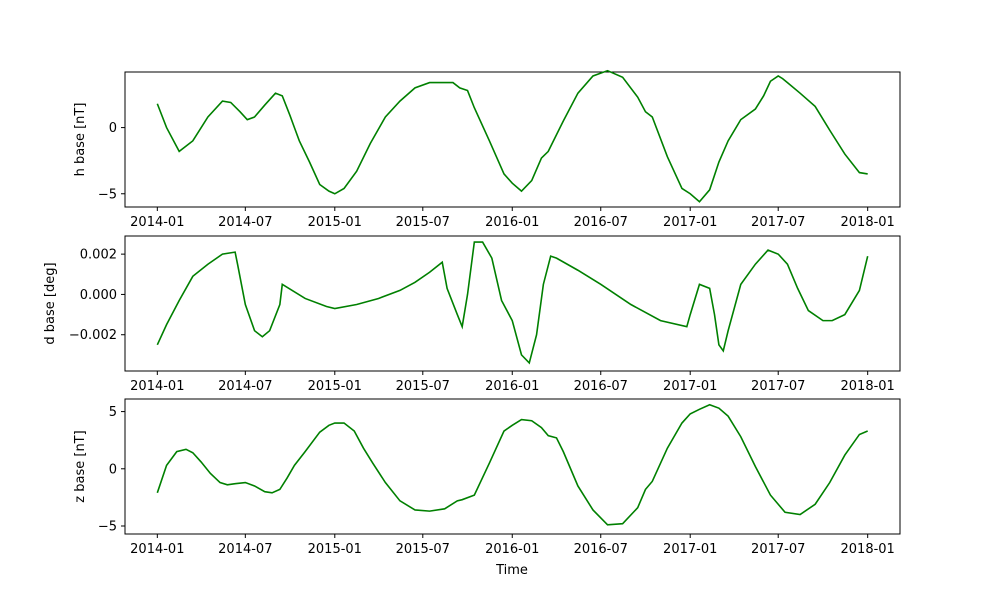  I want to click on y-axis-label: z base [nT], so click(80, 466).